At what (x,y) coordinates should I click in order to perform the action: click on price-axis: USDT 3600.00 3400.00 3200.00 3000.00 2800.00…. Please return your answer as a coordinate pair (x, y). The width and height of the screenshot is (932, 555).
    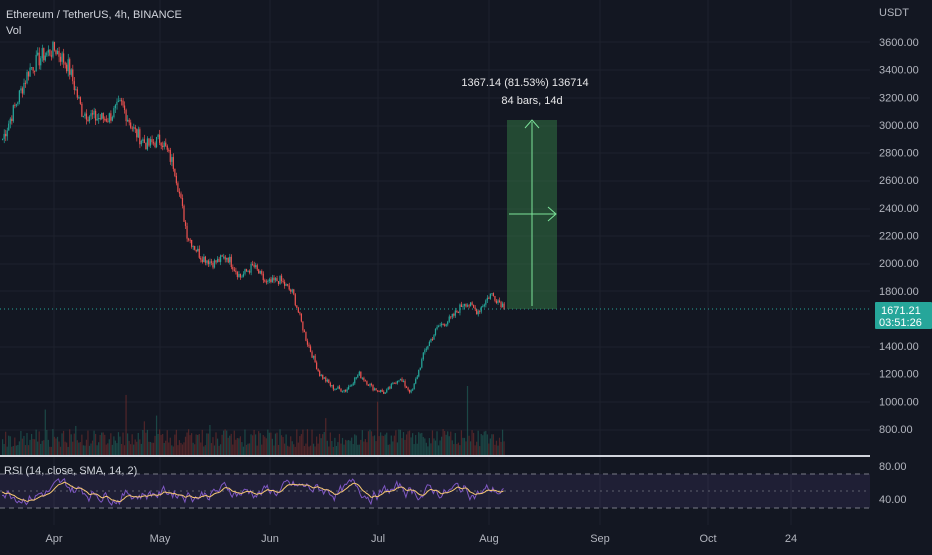
    Looking at the image, I should click on (903, 221).